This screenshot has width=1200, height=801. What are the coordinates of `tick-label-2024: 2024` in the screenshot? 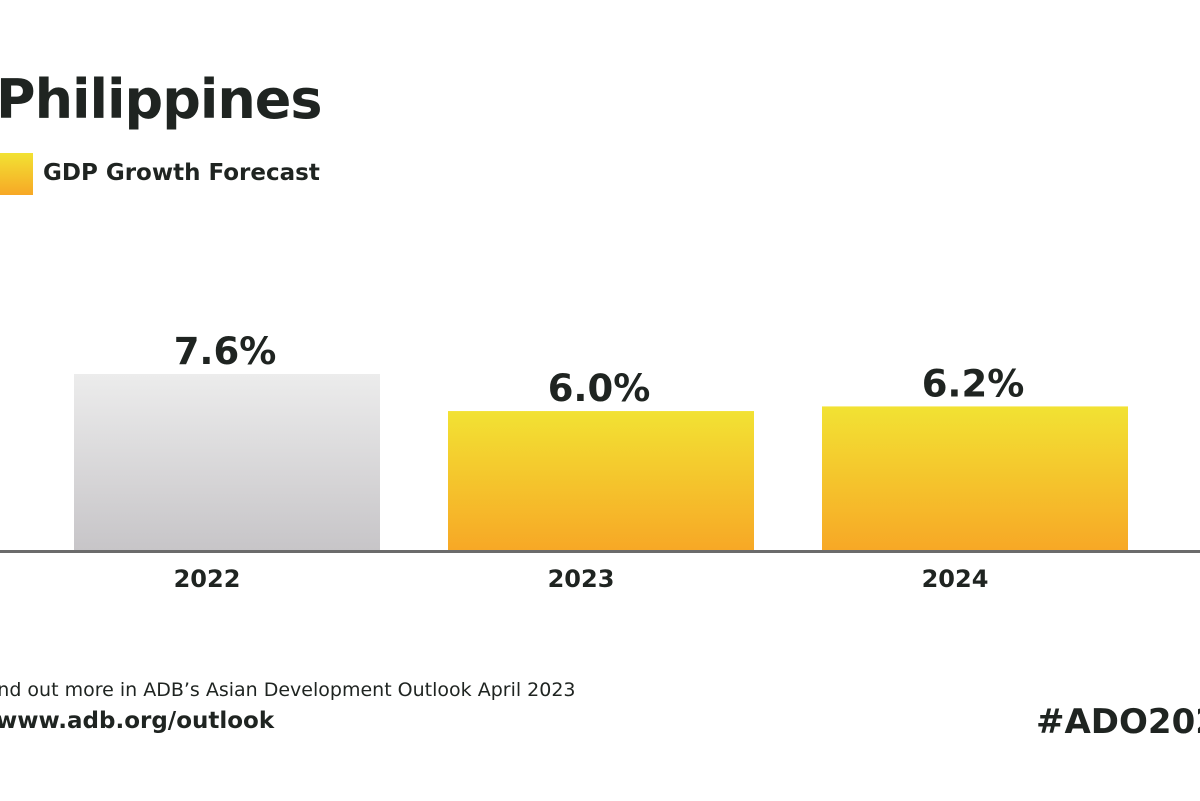 It's located at (955, 579).